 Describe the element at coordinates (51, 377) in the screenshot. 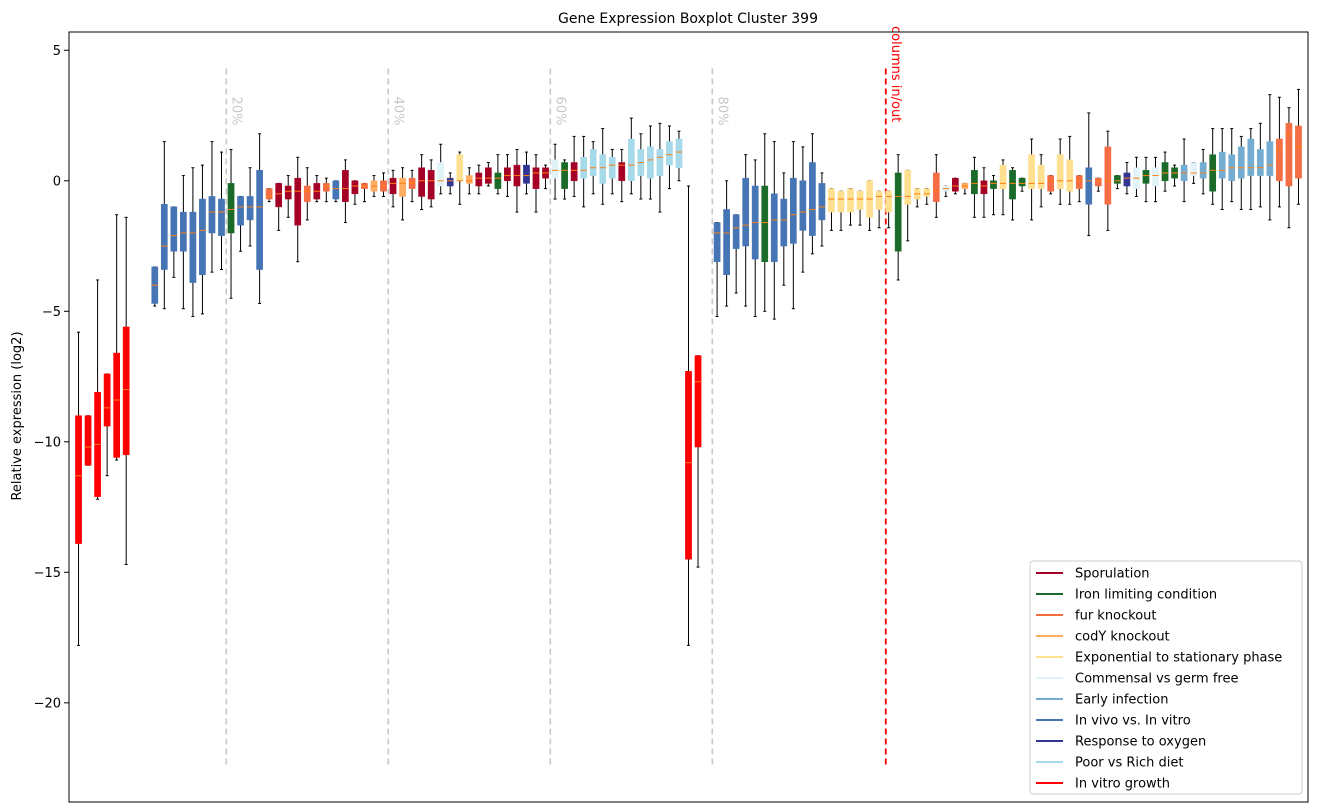

I see `y-axis: 5 0 −5 −10 −15 −20` at that location.